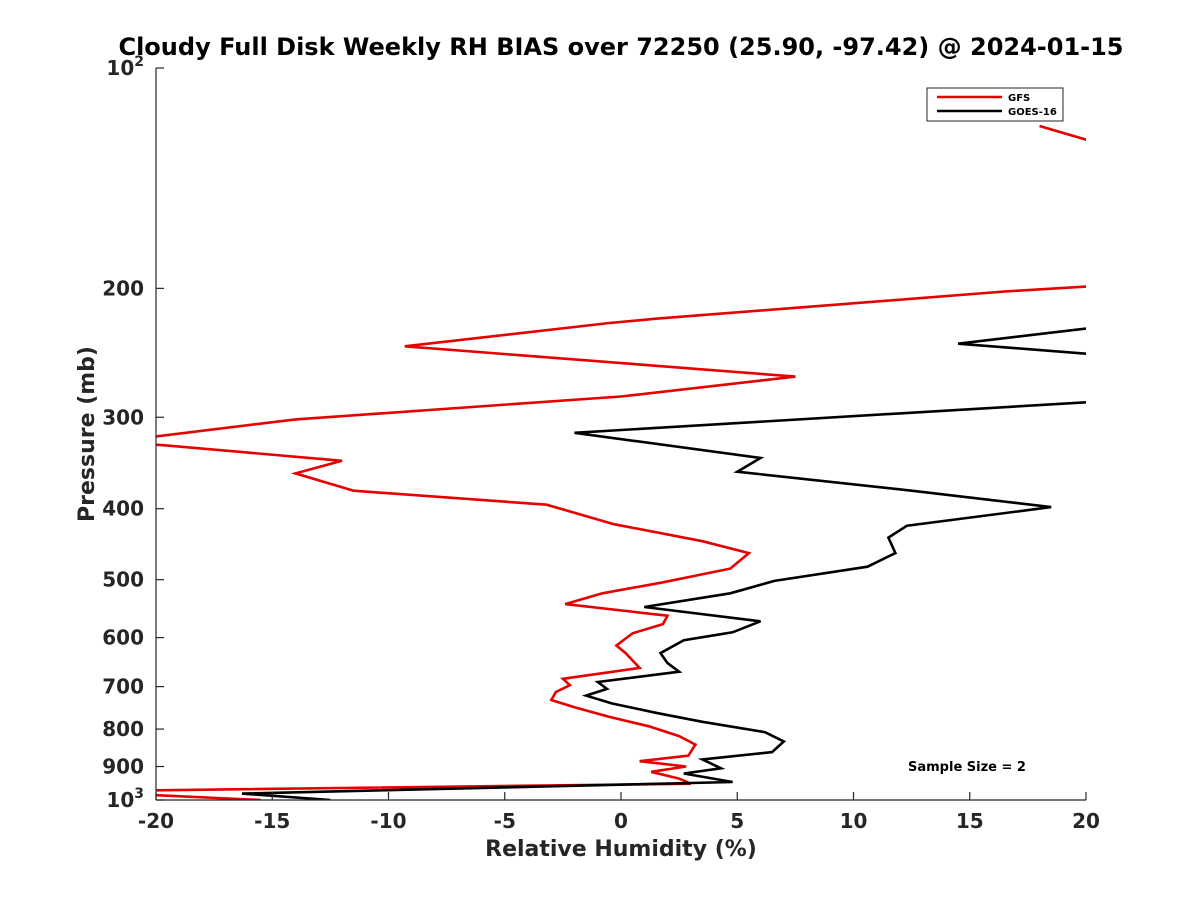 This screenshot has width=1200, height=900. What do you see at coordinates (87, 434) in the screenshot?
I see `y-axis-label: Pressure (mb)` at bounding box center [87, 434].